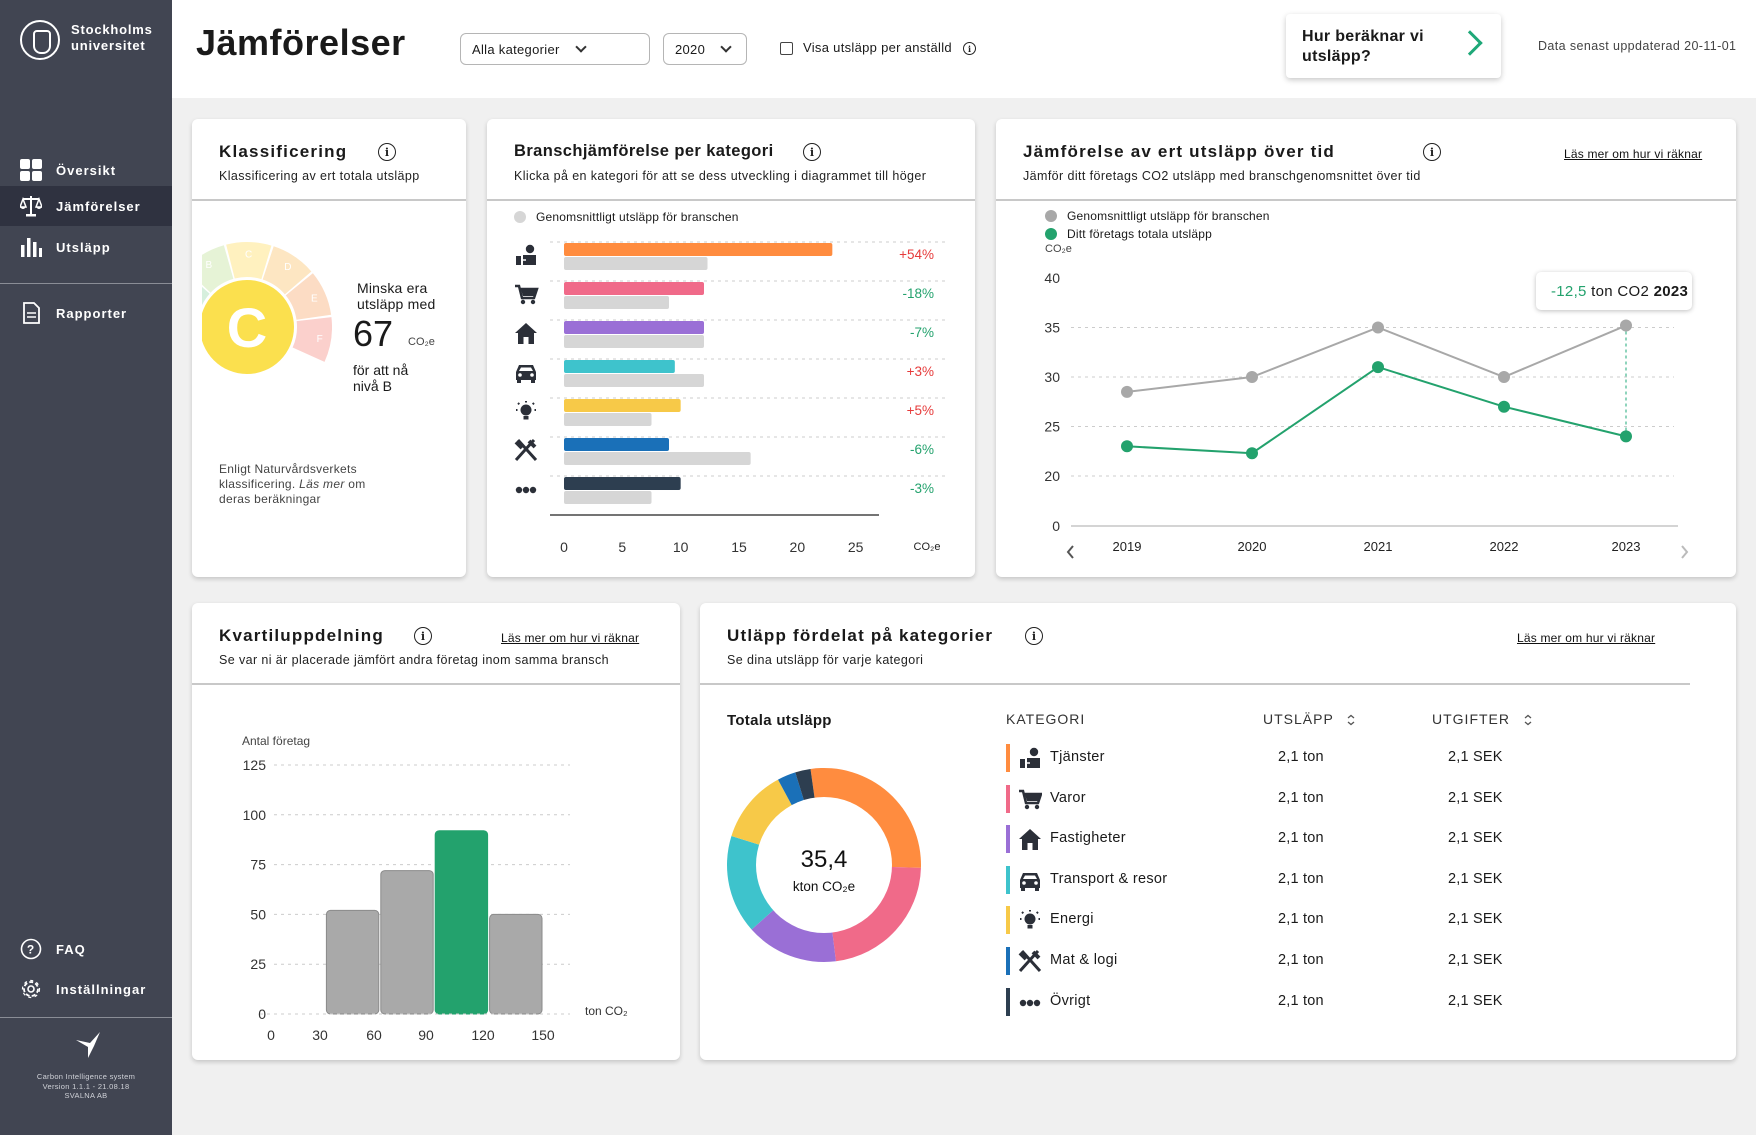 This screenshot has height=1135, width=1756. Describe the element at coordinates (1030, 799) in the screenshot. I see `cart-icon` at that location.